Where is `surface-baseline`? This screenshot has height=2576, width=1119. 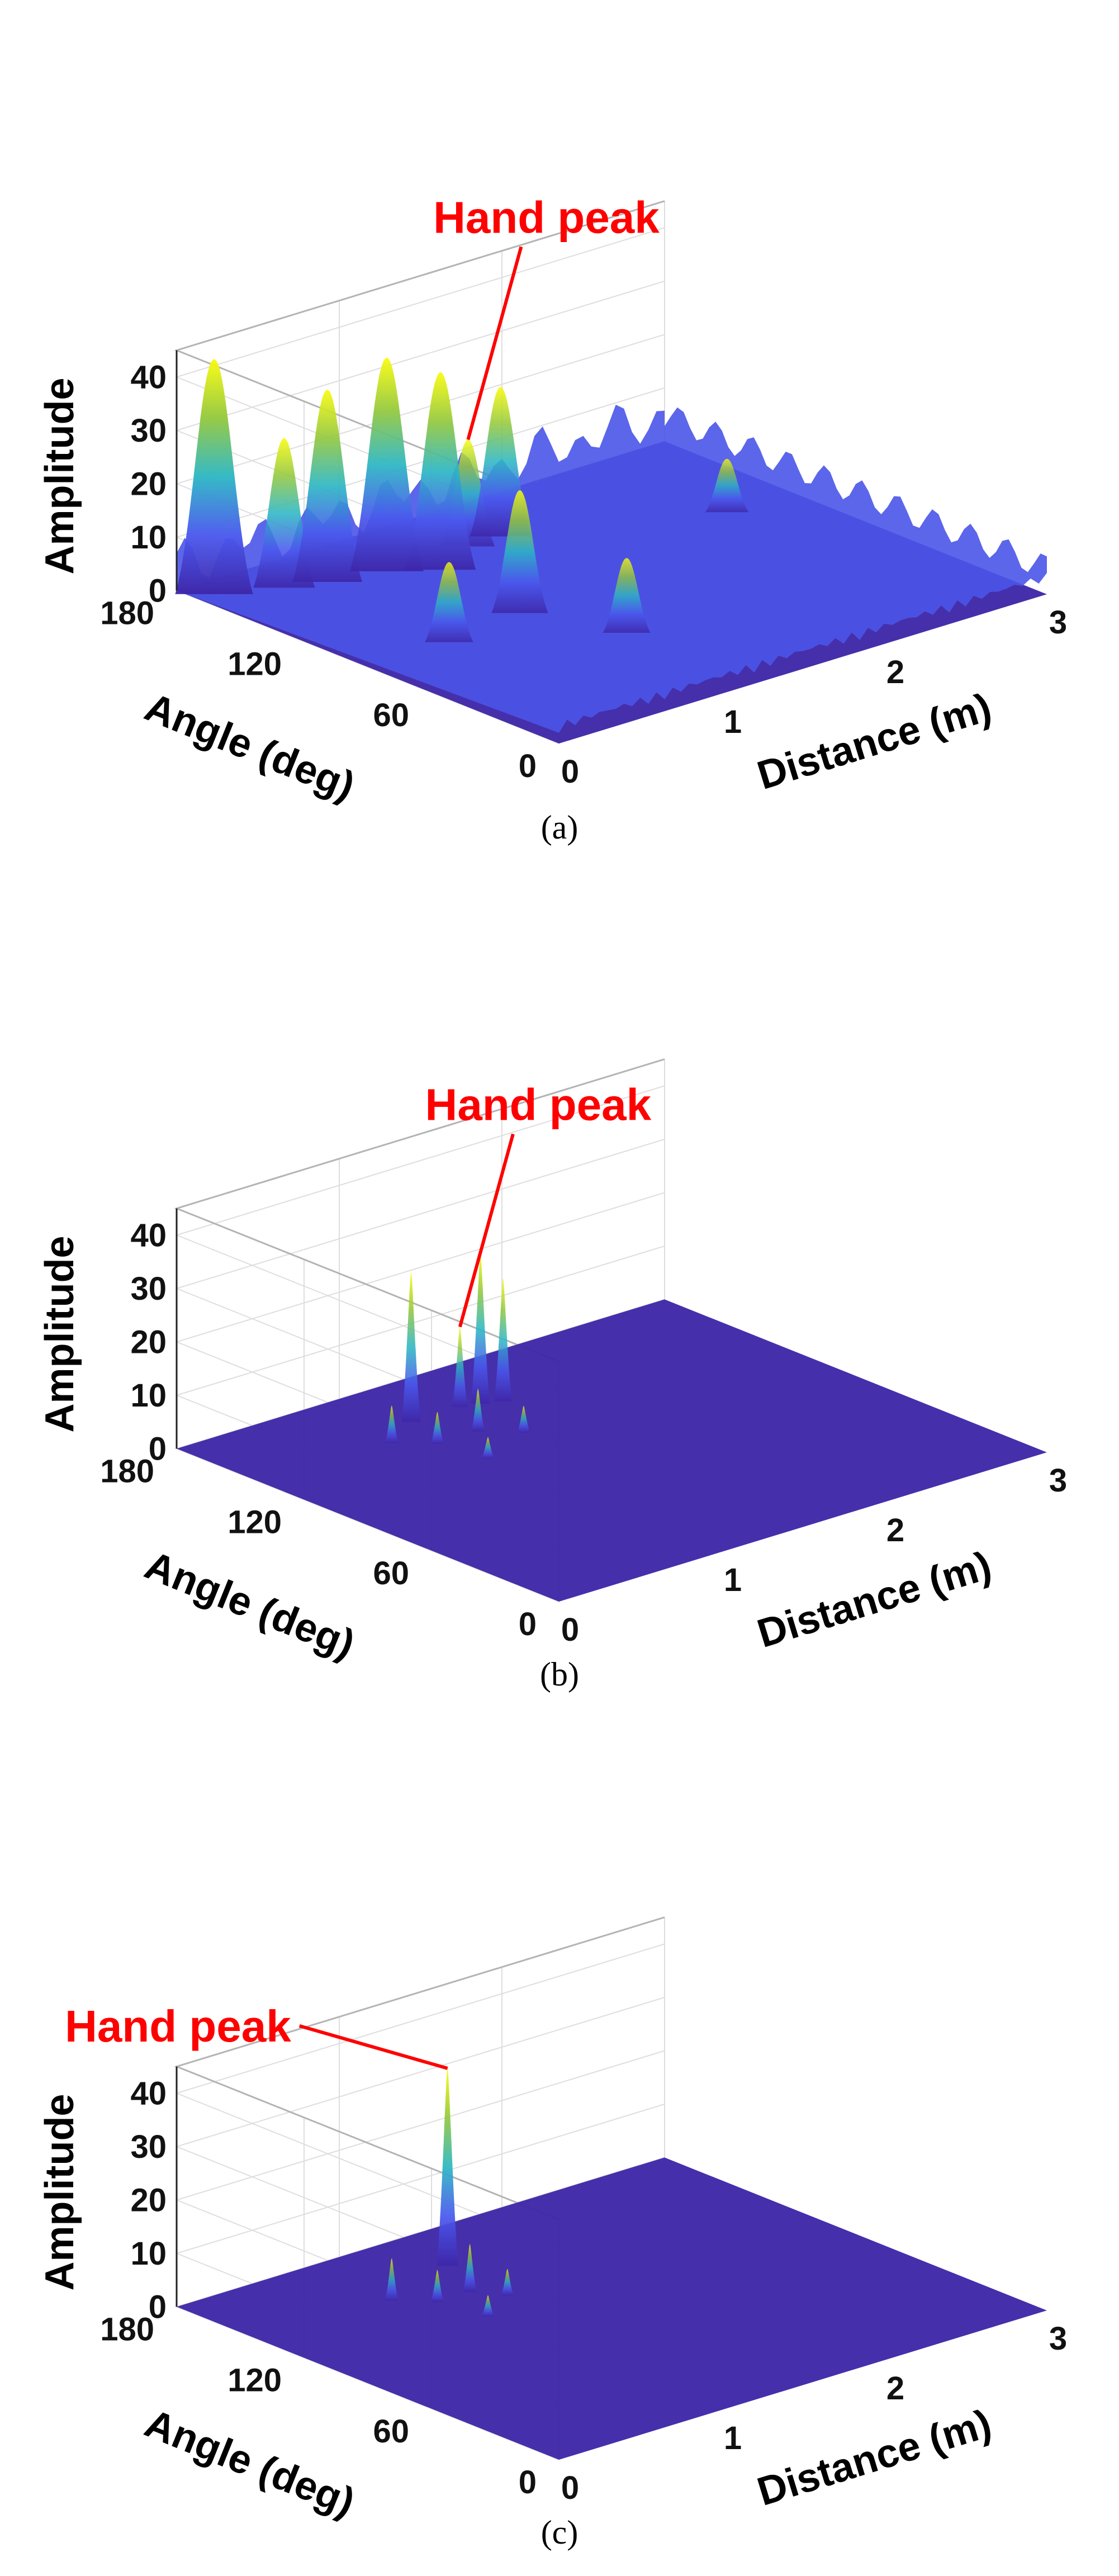 surface-baseline is located at coordinates (612, 569).